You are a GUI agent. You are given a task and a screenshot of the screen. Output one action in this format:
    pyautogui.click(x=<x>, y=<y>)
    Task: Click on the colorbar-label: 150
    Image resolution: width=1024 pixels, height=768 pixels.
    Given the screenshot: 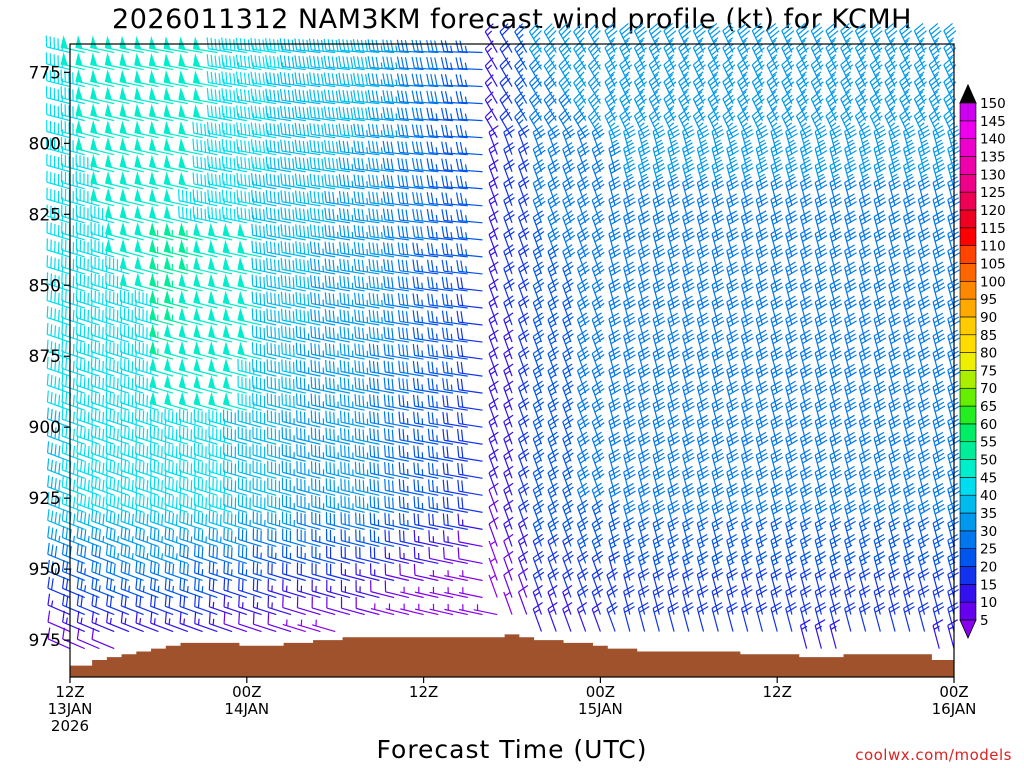 What is the action you would take?
    pyautogui.click(x=993, y=104)
    